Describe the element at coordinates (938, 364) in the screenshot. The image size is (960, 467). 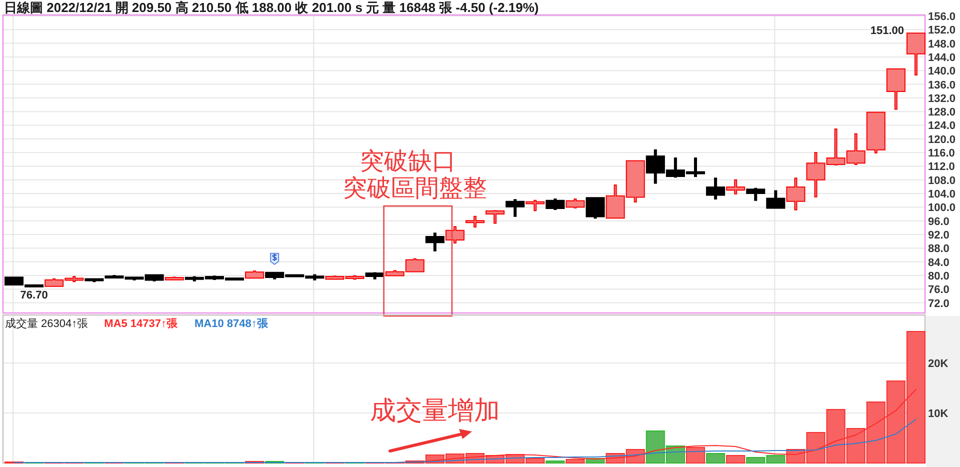
I see `y-tick-label: 20K` at that location.